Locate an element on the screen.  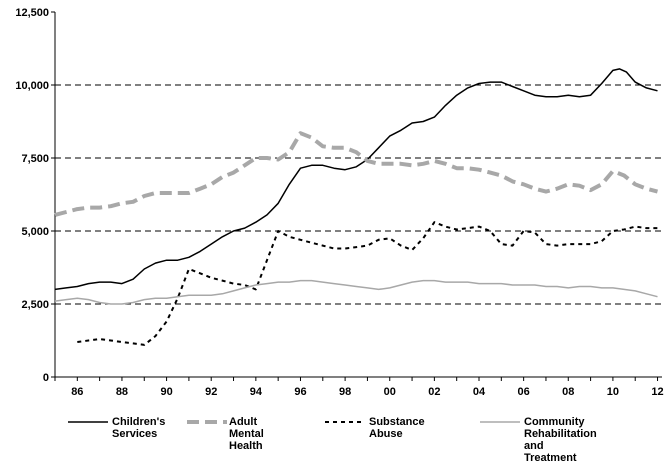
legend-label-community-rehabilitation: Community Rehabilitation and Treatment is located at coordinates (560, 440).